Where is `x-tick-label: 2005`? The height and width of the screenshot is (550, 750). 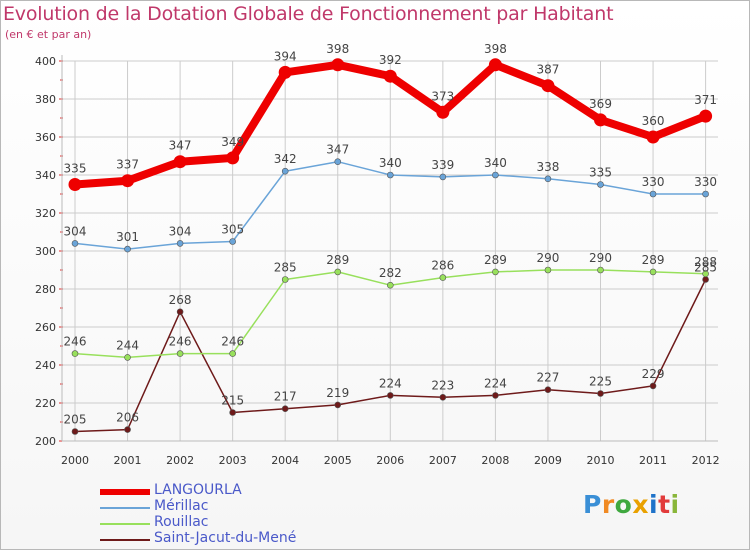
x-tick-label: 2005 is located at coordinates (338, 460).